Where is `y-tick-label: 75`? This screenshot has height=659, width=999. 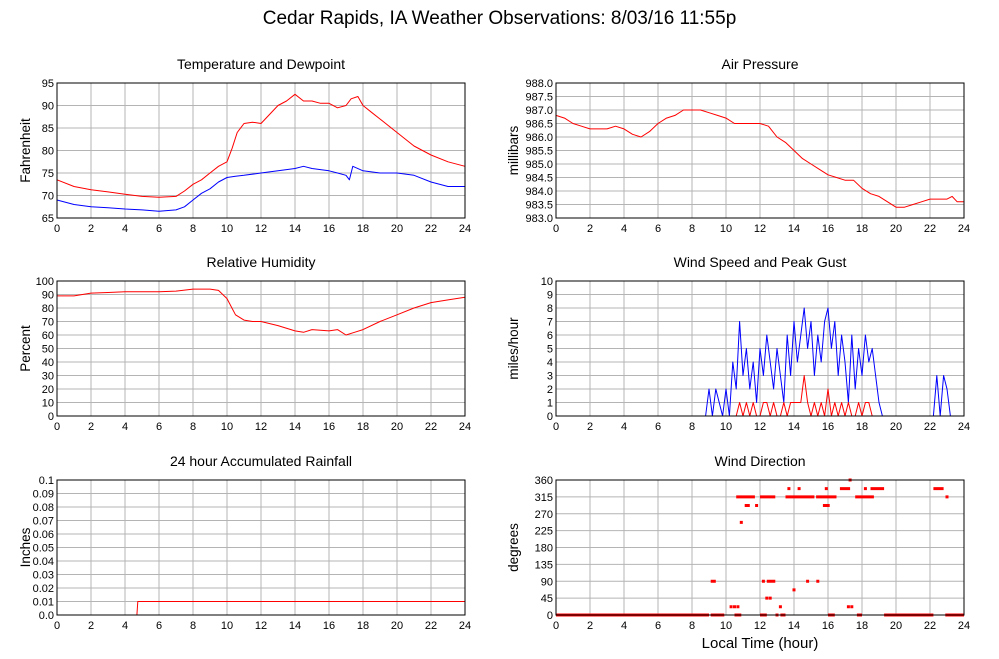
y-tick-label: 75 is located at coordinates (48, 174).